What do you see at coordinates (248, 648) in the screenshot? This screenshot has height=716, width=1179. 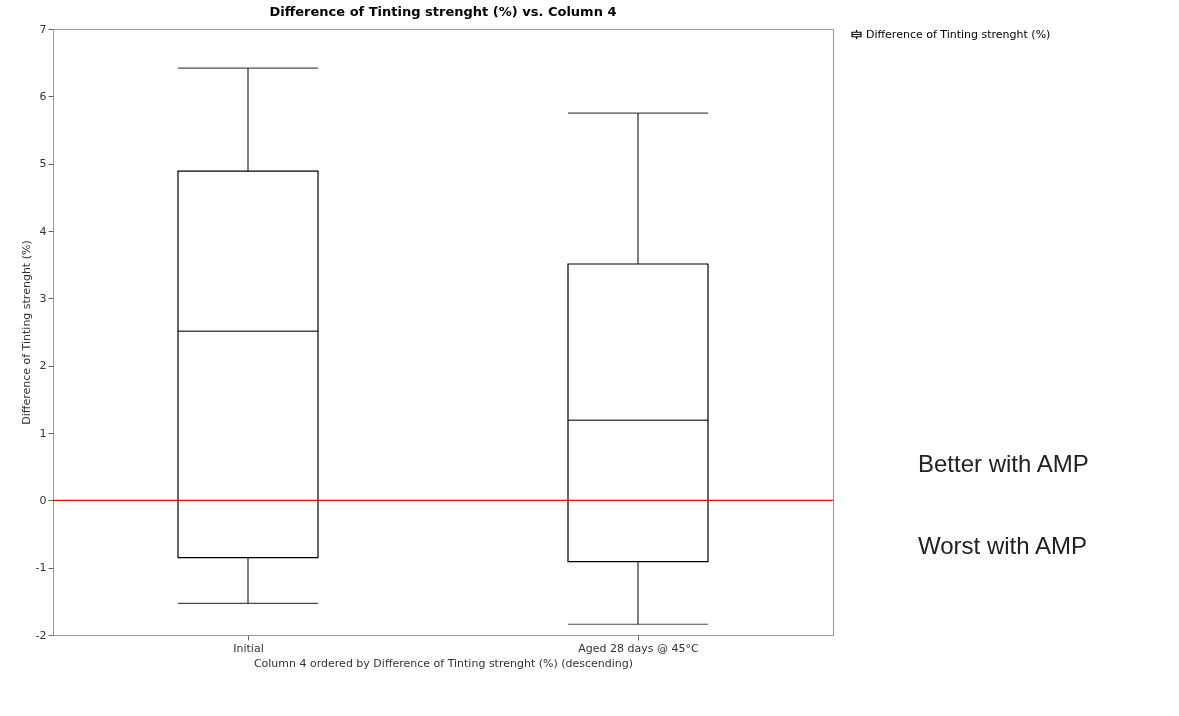 I see `x-tick-label: Initial` at bounding box center [248, 648].